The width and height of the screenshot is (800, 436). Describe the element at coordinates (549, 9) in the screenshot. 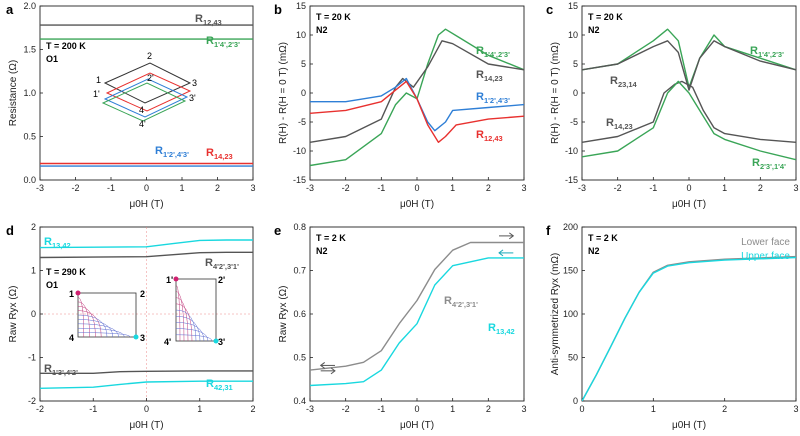

I see `panel-letter: c` at that location.